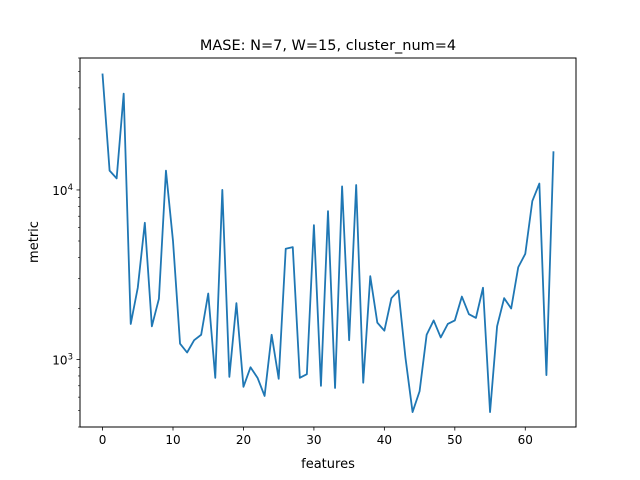  I want to click on x-tick-label: 30, so click(313, 440).